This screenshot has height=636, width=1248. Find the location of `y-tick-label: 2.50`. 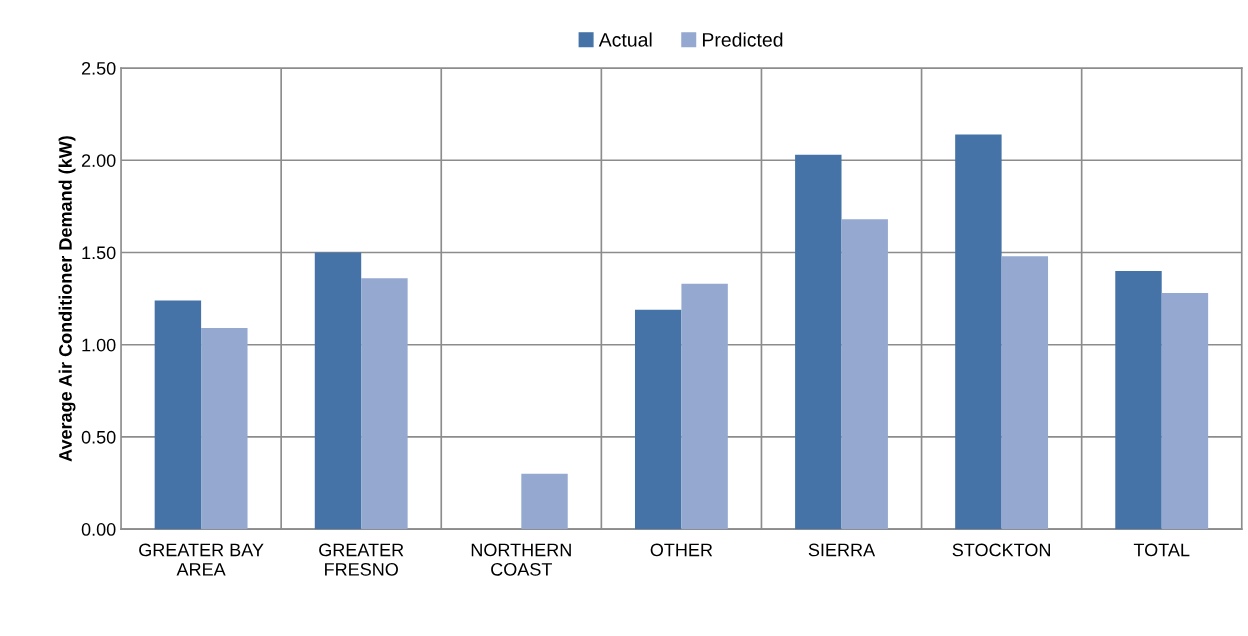

y-tick-label: 2.50 is located at coordinates (98, 68).